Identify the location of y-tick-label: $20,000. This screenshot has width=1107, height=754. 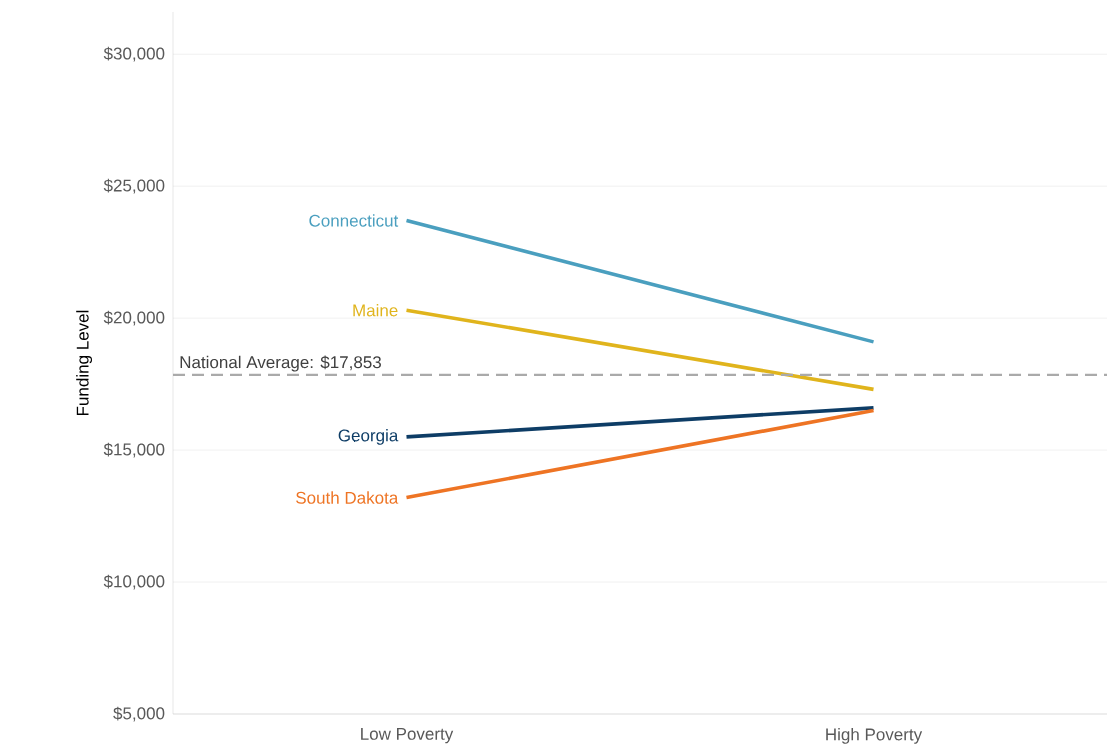
(134, 318).